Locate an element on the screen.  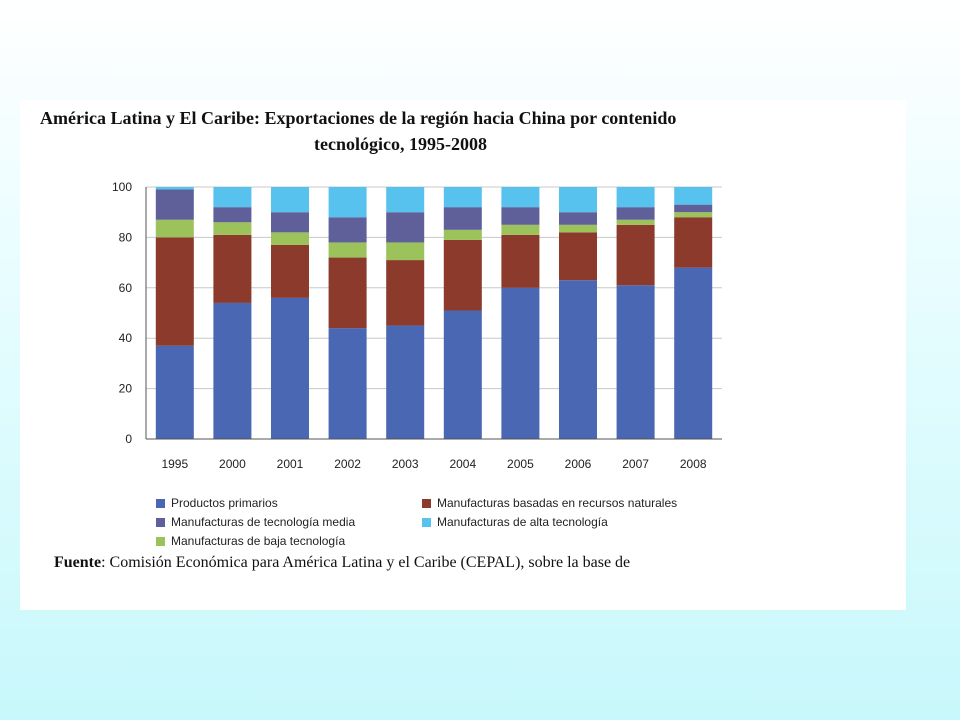
bar-segment-2003-s0 is located at coordinates (405, 382).